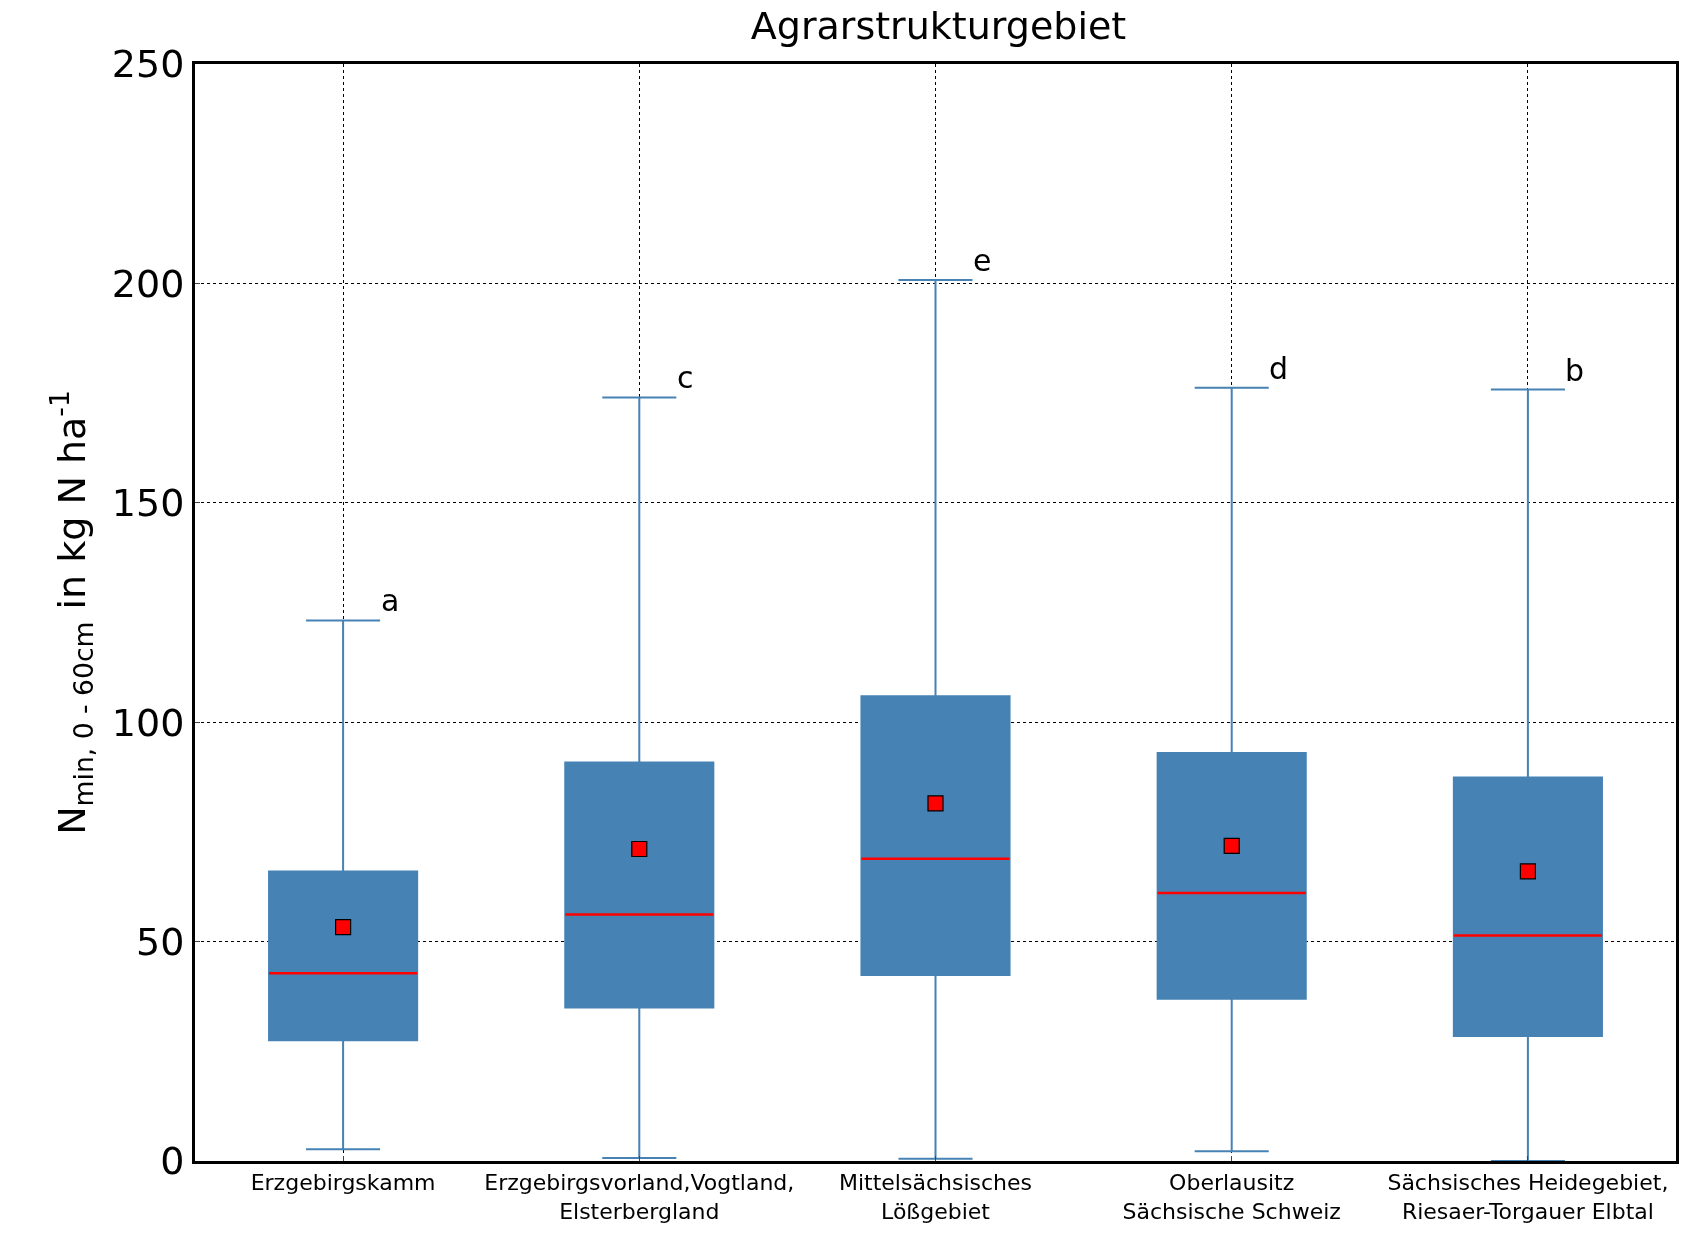  I want to click on annotation: c, so click(685, 377).